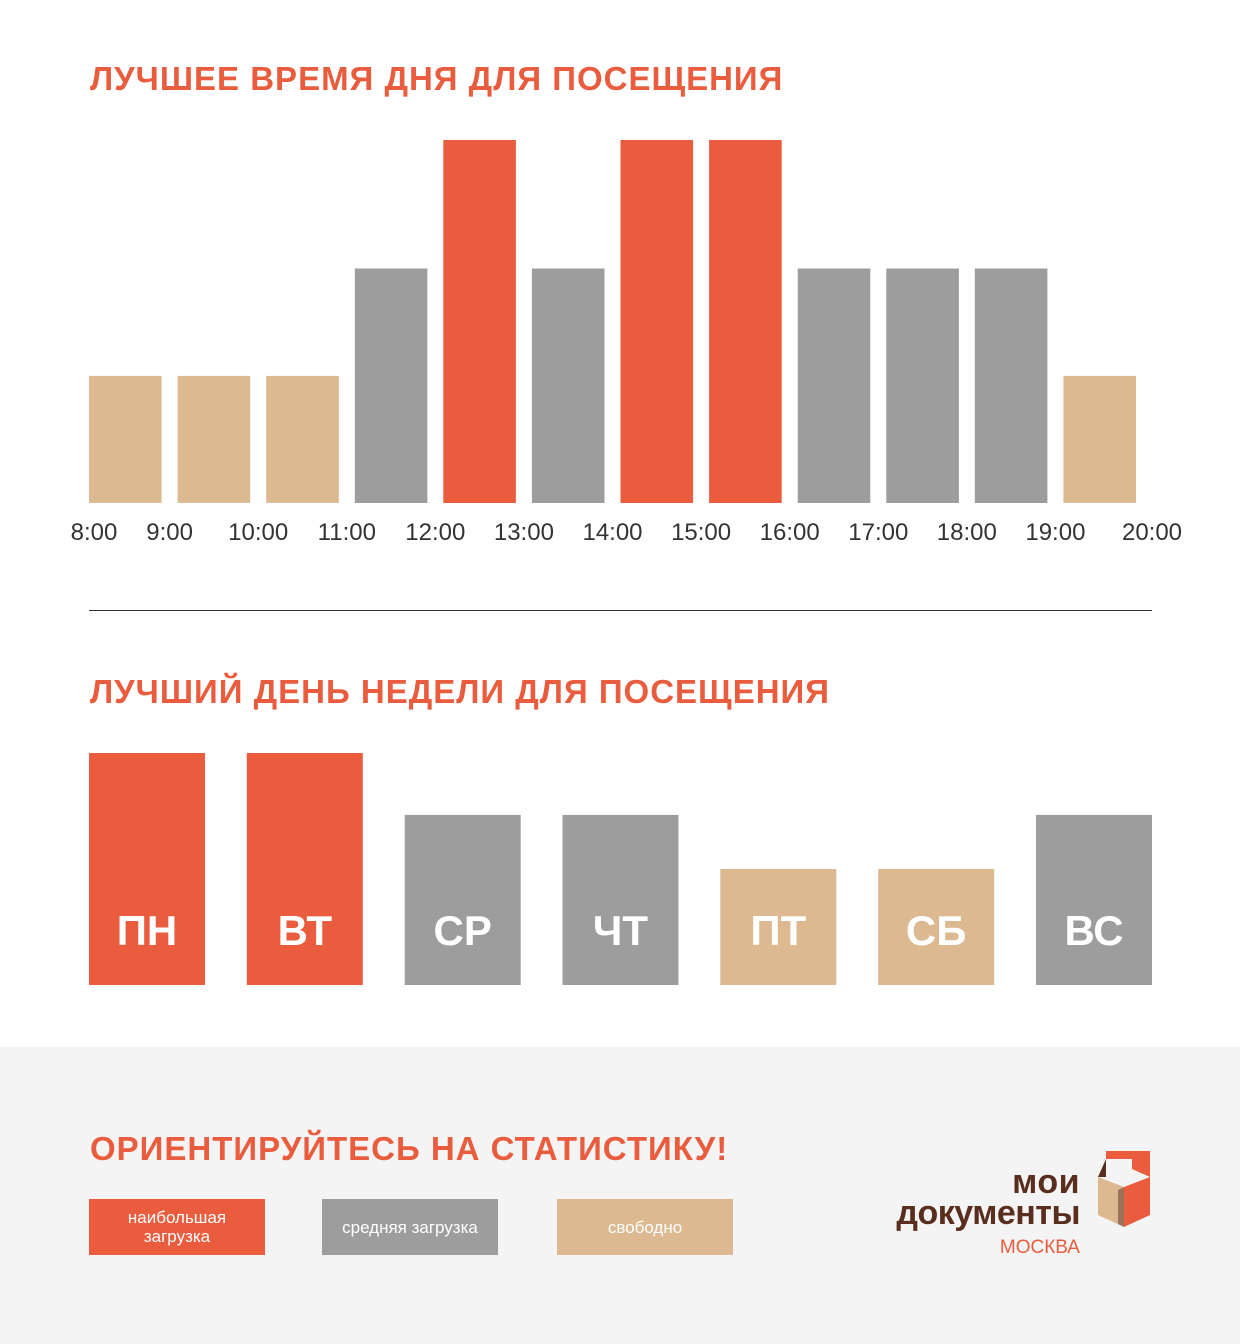  I want to click on logo-wordmark: мои документы МОСКВА, so click(975, 1213).